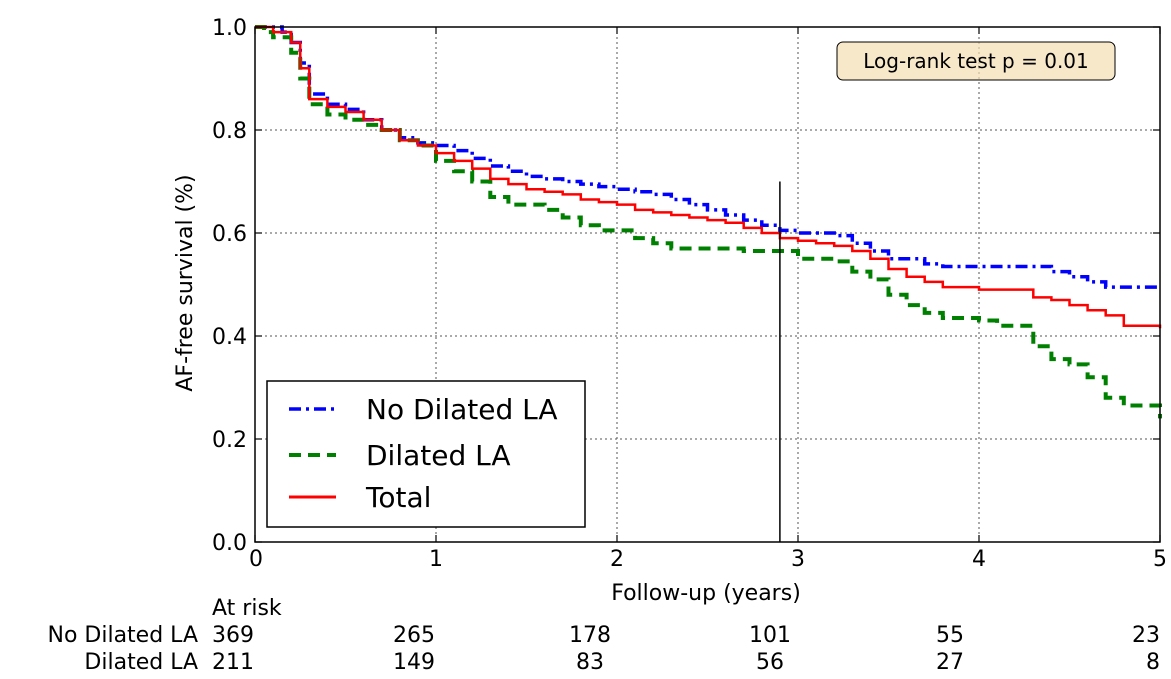 The image size is (1171, 679). I want to click on at-risk-value: 55, so click(950, 635).